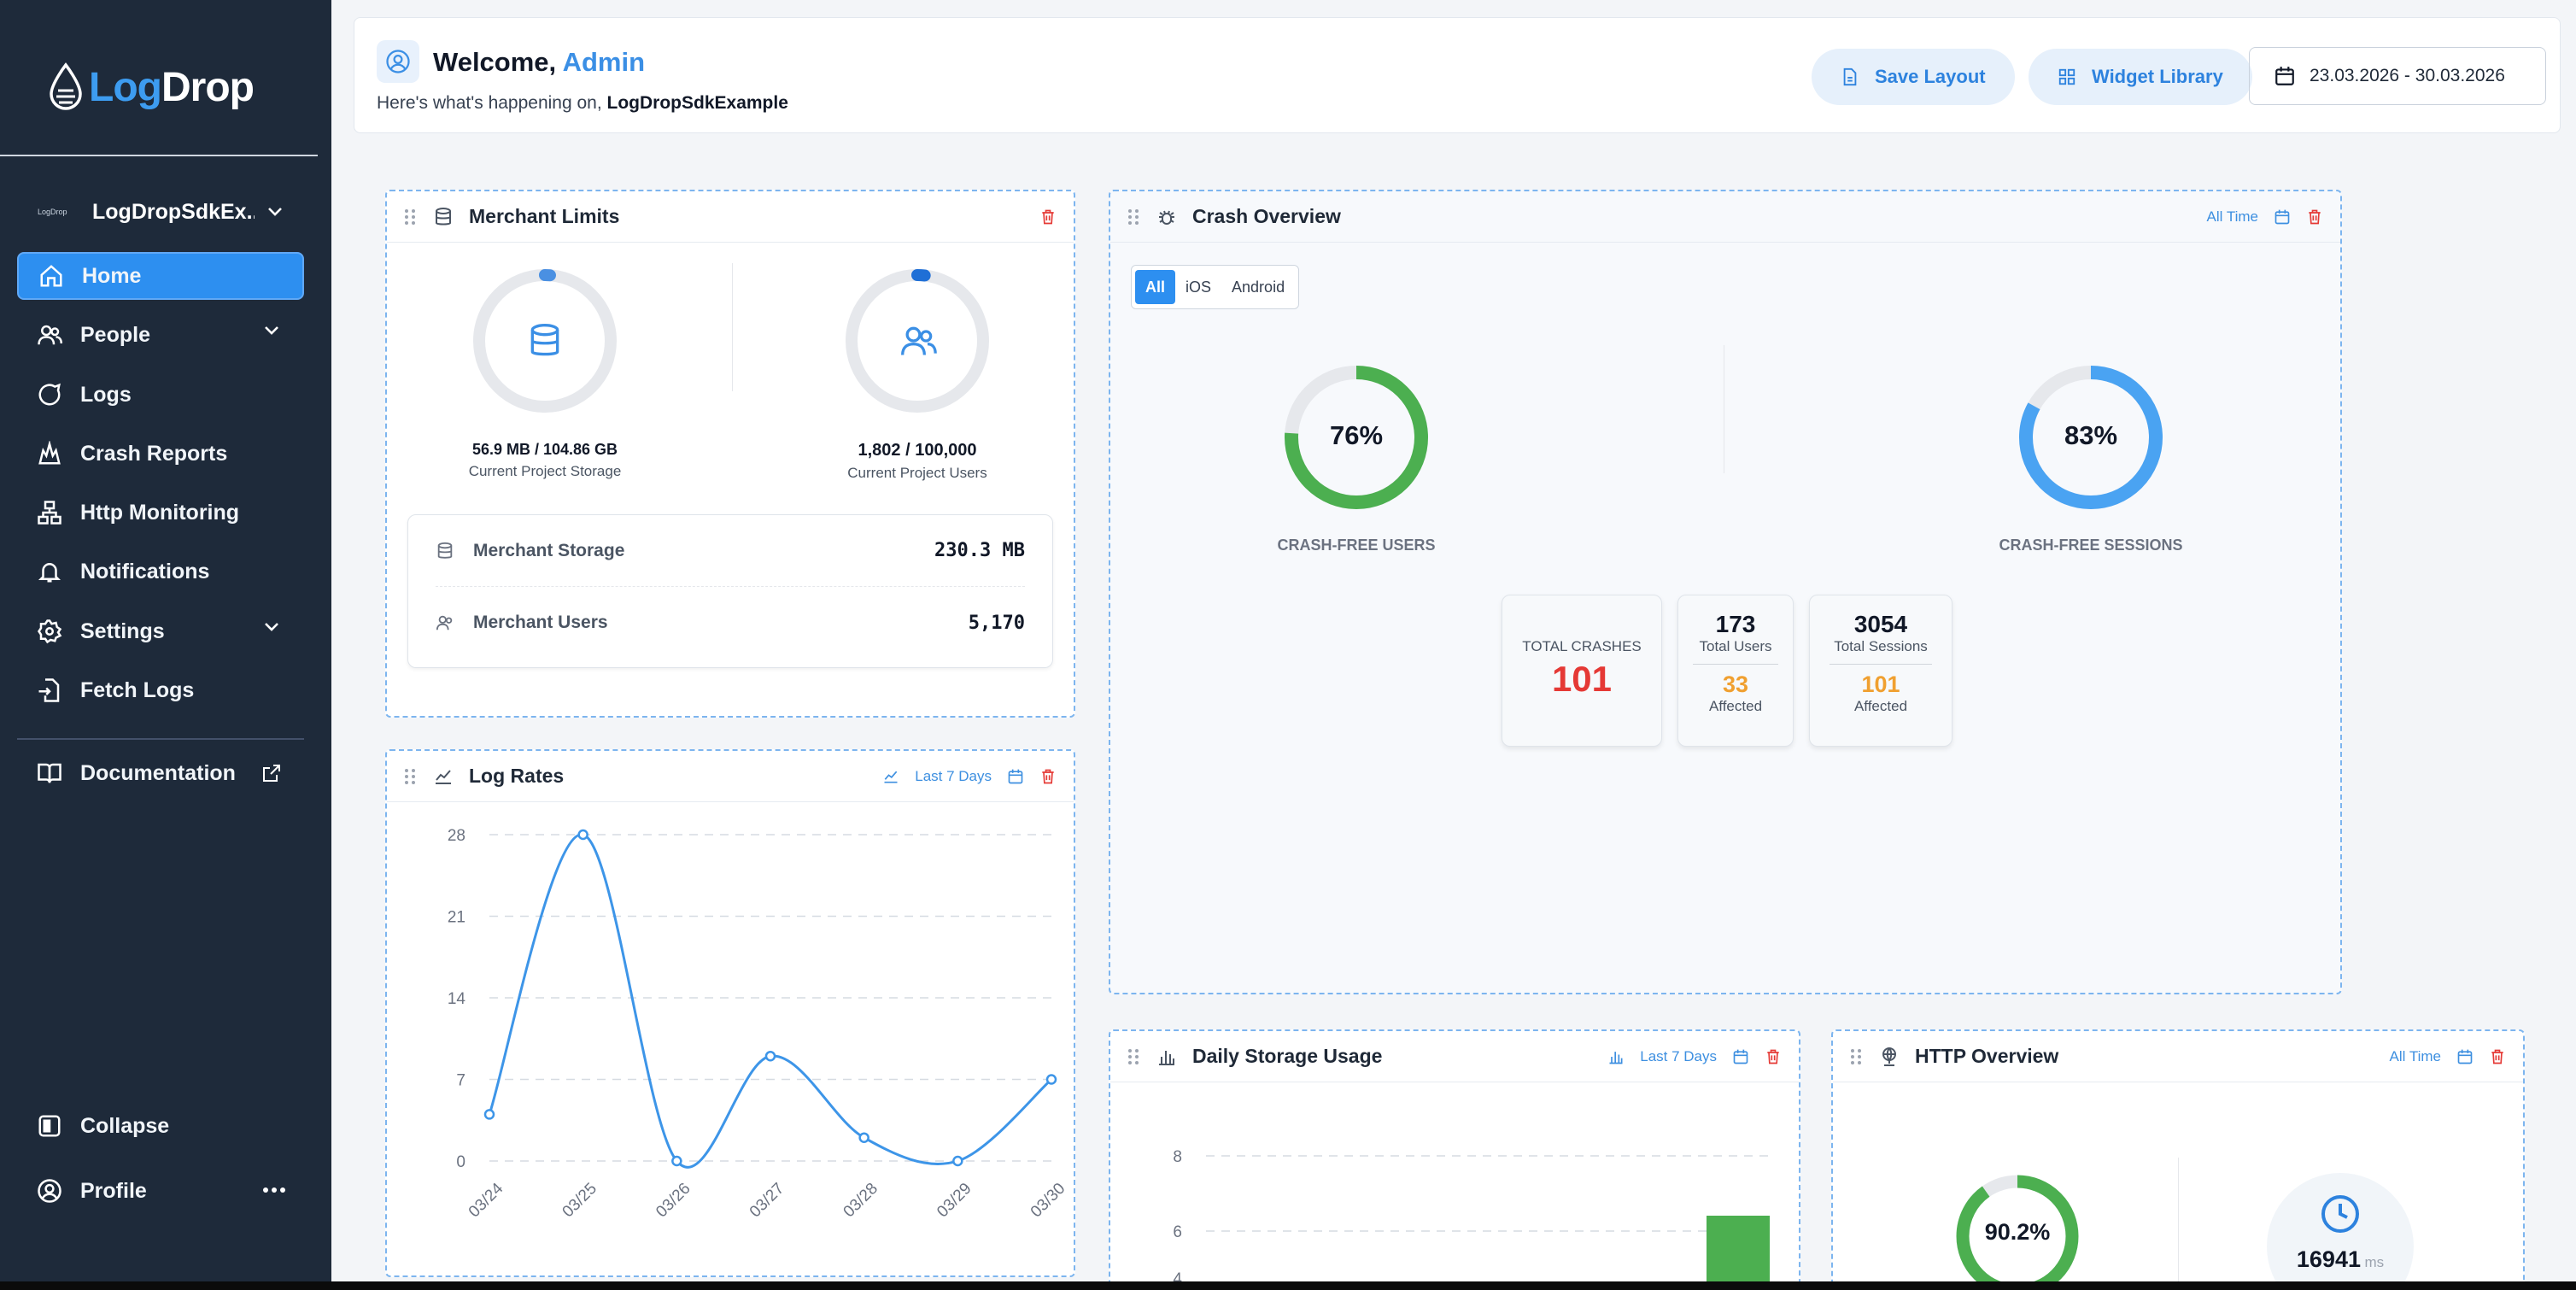 This screenshot has height=1290, width=2576. What do you see at coordinates (1356, 435) in the screenshot?
I see `crash-free-users-value: 76%` at bounding box center [1356, 435].